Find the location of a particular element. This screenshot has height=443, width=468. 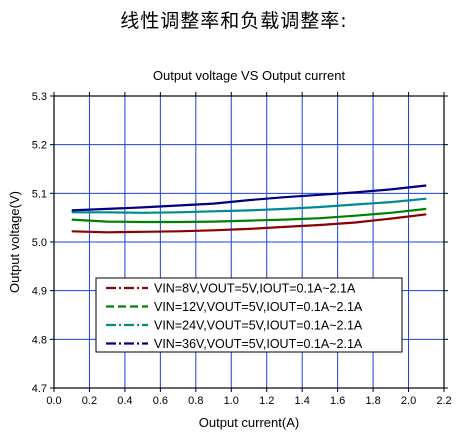

x-tick-label: 1.2 is located at coordinates (266, 401).